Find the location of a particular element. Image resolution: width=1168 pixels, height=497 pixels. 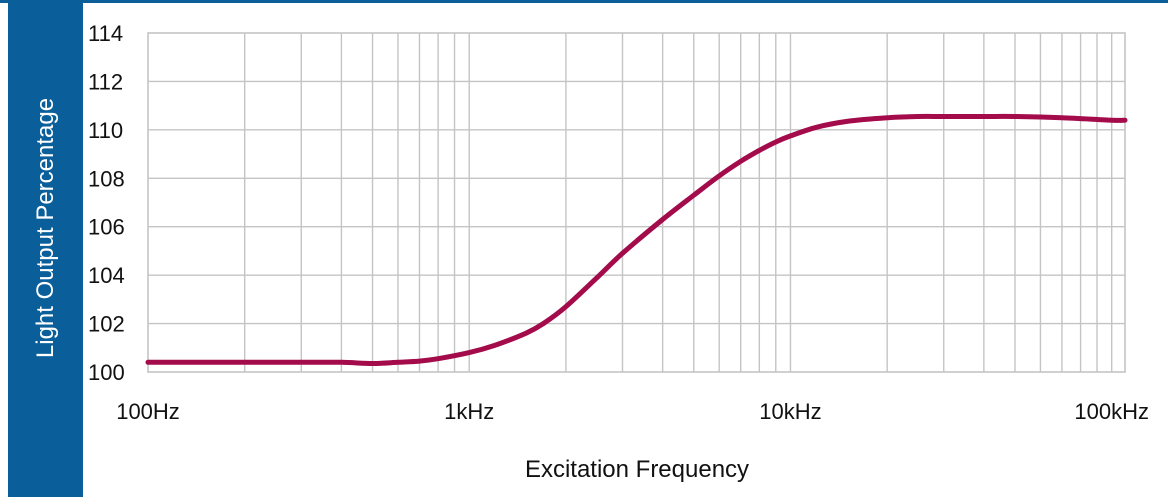

y-tick-label: 114 is located at coordinates (105, 33).